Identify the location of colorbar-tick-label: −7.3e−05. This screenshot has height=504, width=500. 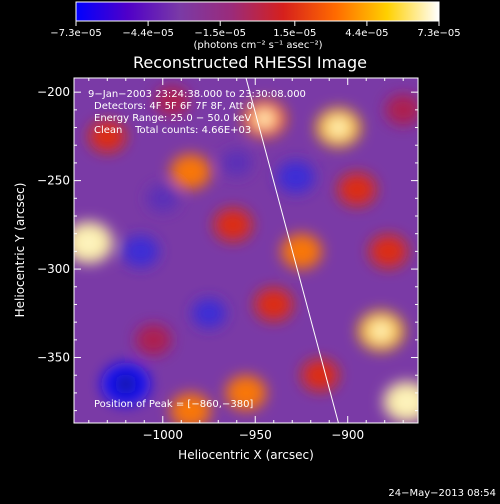
(76, 33).